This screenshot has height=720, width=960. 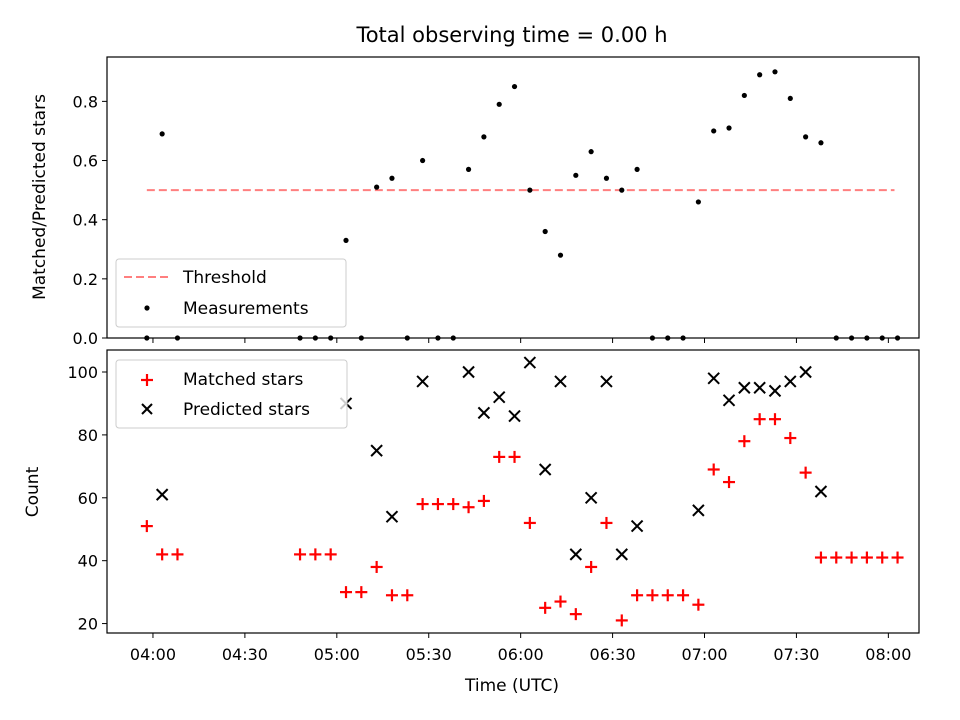 What do you see at coordinates (33, 491) in the screenshot?
I see `bottom-y-axis-label: Count` at bounding box center [33, 491].